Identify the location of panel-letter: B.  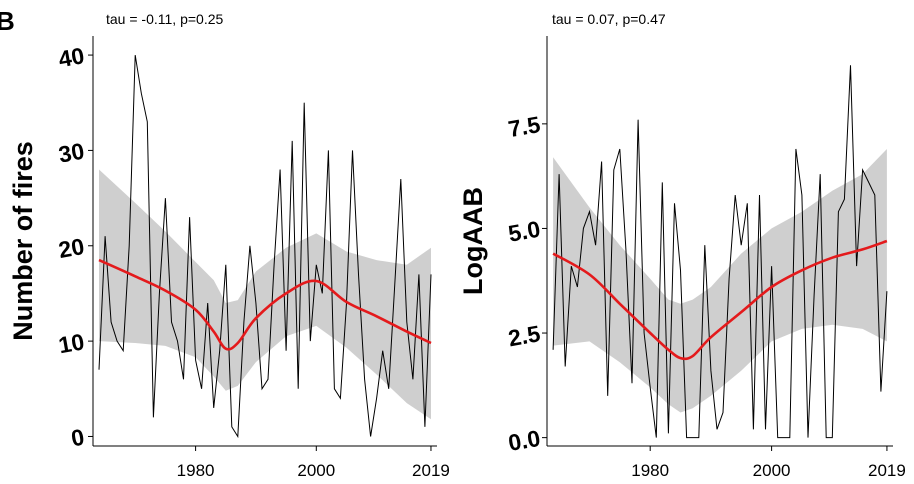
(7, 21).